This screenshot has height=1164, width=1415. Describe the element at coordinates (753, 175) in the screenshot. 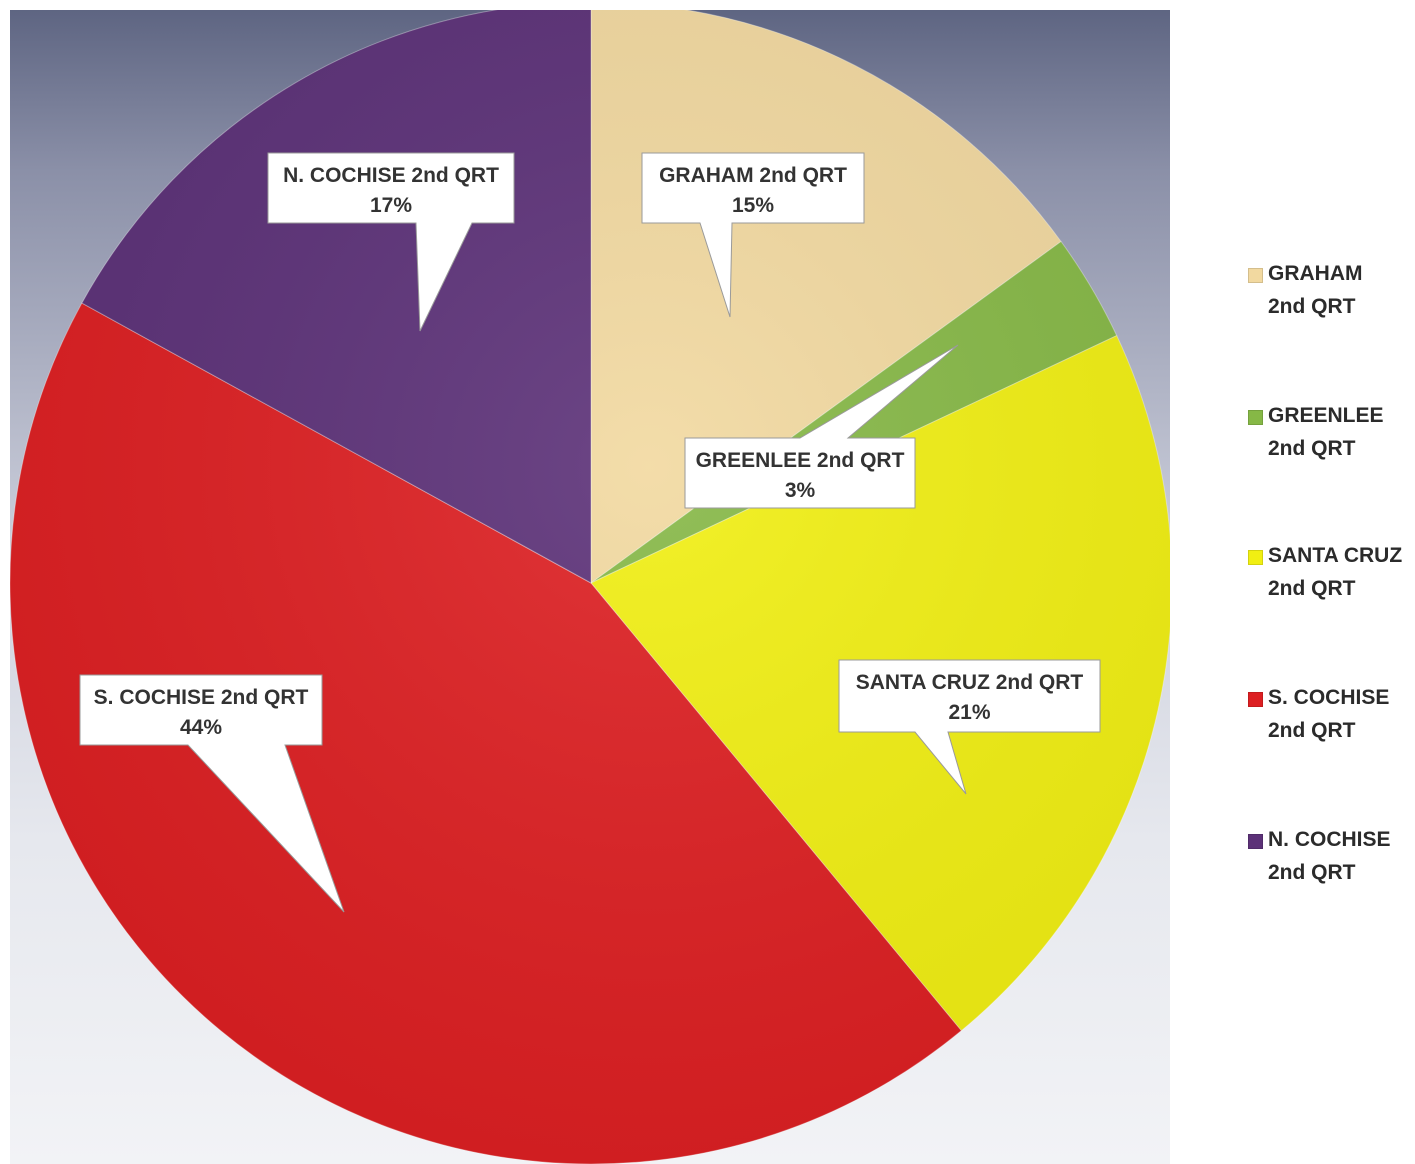

I see `data-label-name-graham: GRAHAM 2nd QRT` at that location.